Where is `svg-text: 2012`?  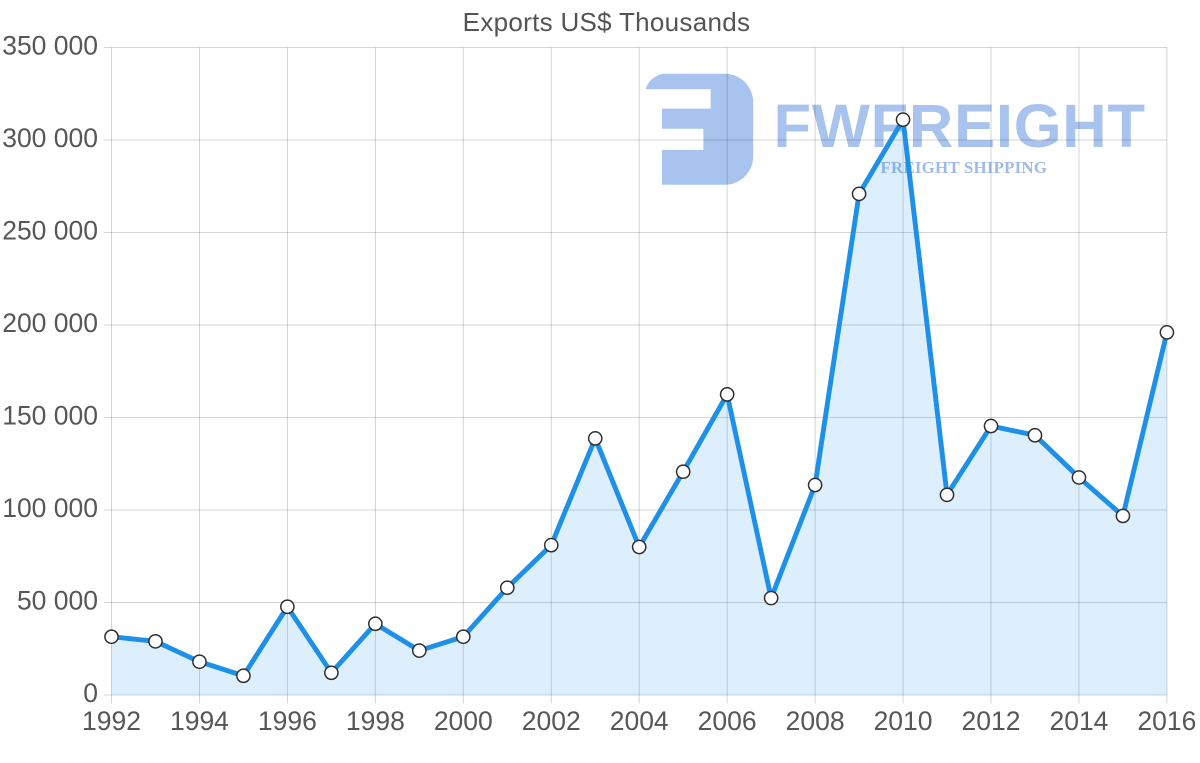
svg-text: 2012 is located at coordinates (991, 721).